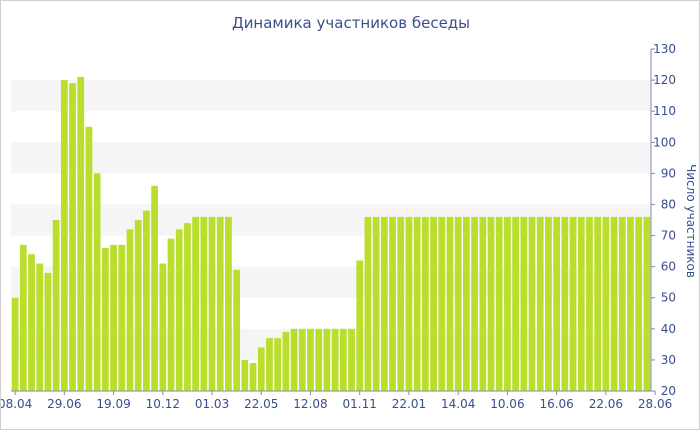 This screenshot has height=434, width=700. What do you see at coordinates (668, 329) in the screenshot?
I see `y-tick-label: 40` at bounding box center [668, 329].